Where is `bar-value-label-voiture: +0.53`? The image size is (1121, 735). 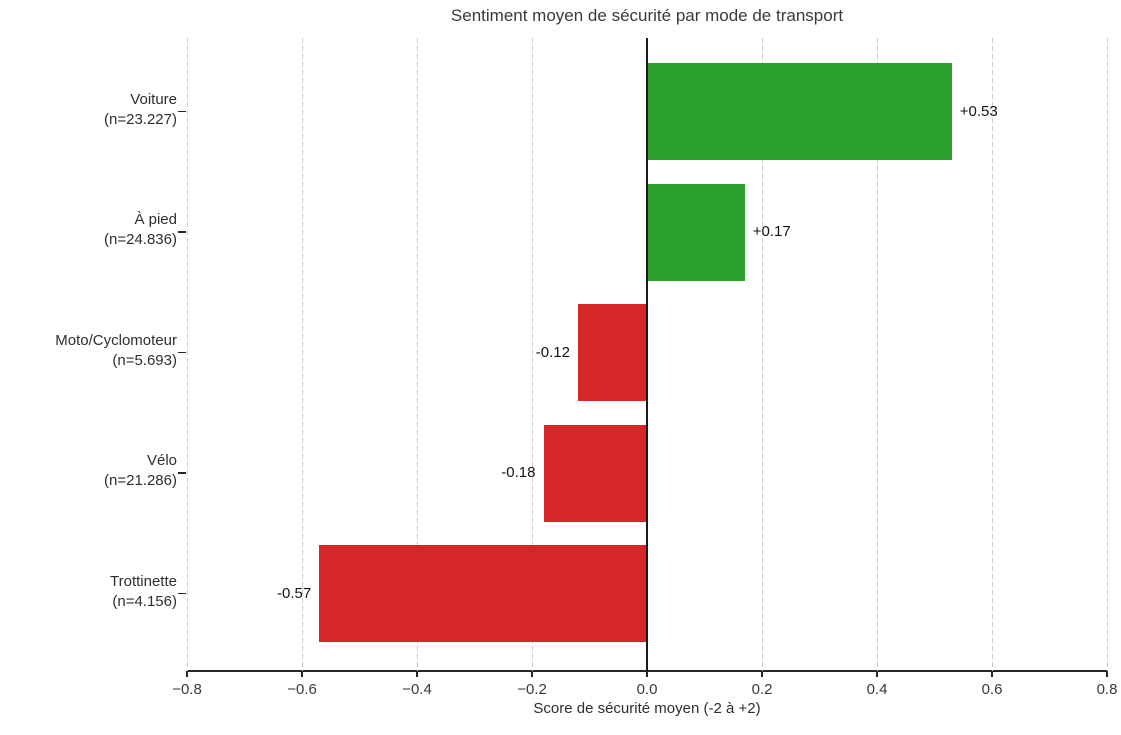
bar-value-label-voiture: +0.53 is located at coordinates (978, 111).